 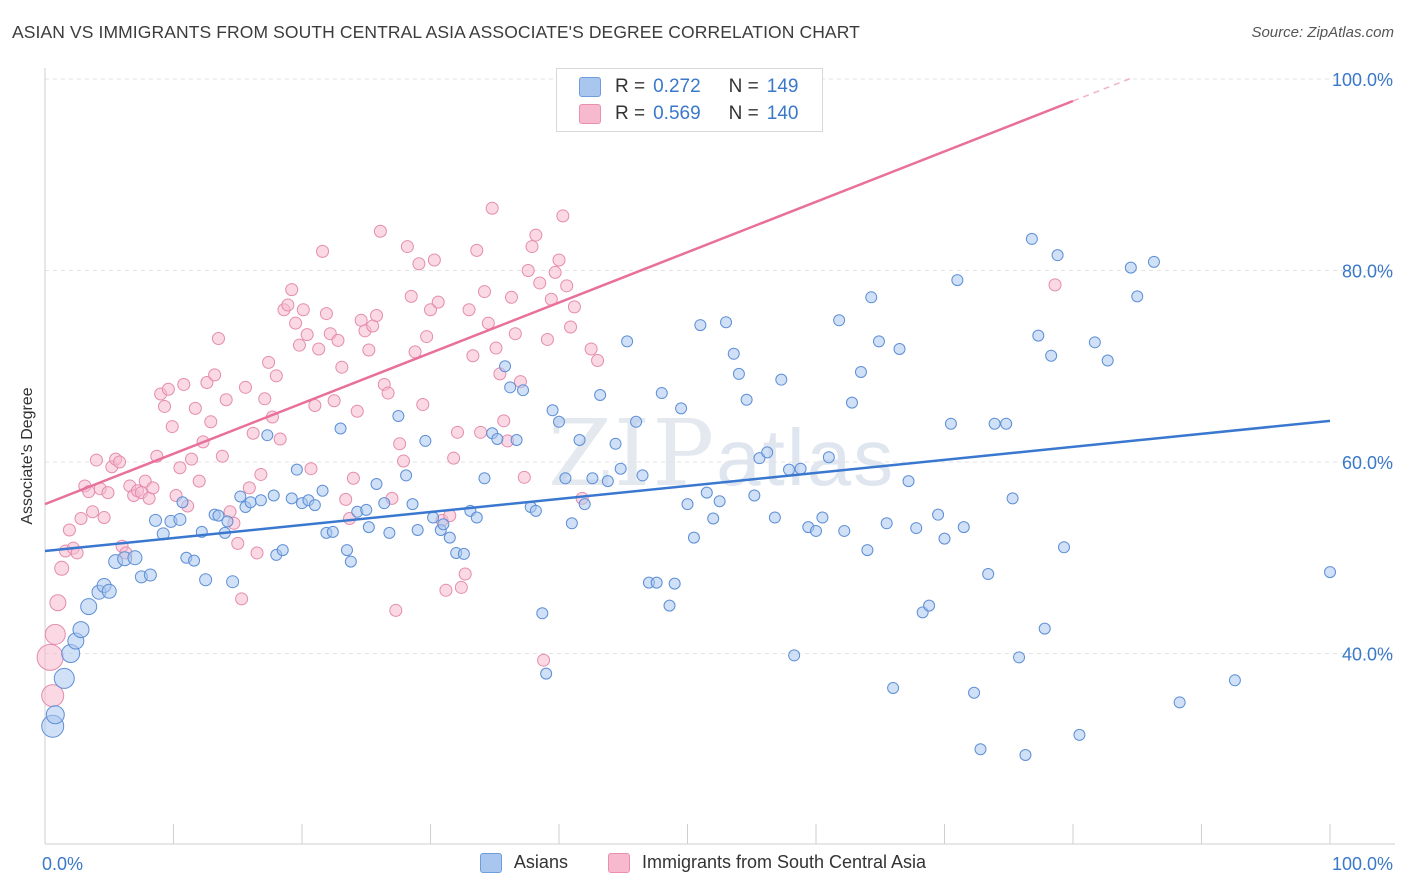 What do you see at coordinates (784, 862) in the screenshot?
I see `legend-label-immigrants: Immigrants from South Central Asia` at bounding box center [784, 862].